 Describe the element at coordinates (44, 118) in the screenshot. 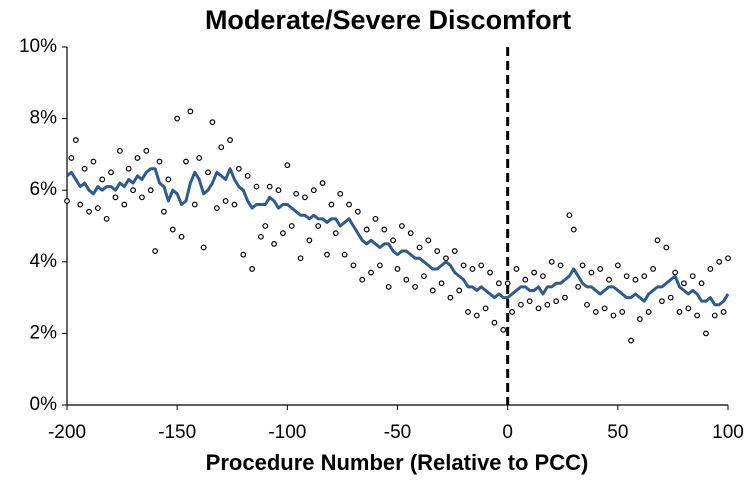

I see `y-tick-label: 8%` at that location.